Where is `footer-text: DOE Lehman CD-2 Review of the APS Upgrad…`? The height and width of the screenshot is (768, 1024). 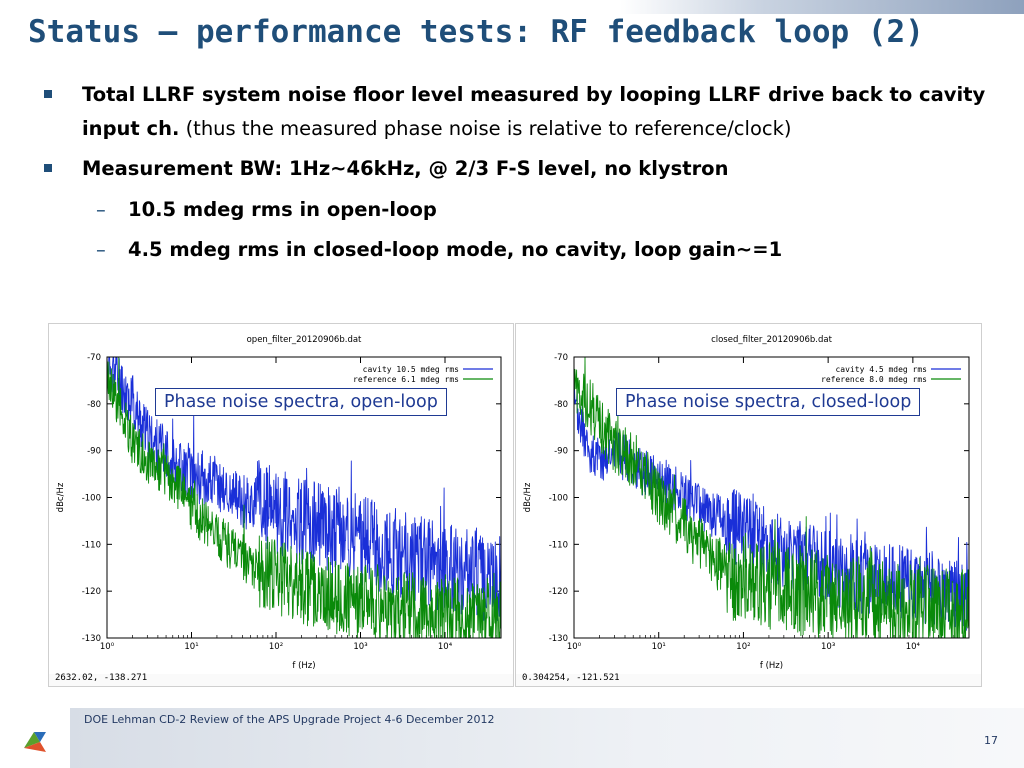 footer-text: DOE Lehman CD-2 Review of the APS Upgrad… is located at coordinates (289, 719).